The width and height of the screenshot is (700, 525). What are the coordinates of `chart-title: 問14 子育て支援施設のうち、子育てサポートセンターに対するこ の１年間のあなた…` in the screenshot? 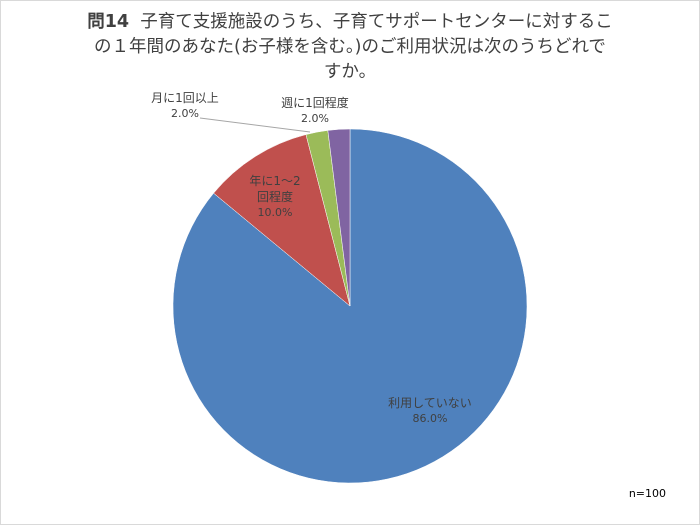 It's located at (350, 47).